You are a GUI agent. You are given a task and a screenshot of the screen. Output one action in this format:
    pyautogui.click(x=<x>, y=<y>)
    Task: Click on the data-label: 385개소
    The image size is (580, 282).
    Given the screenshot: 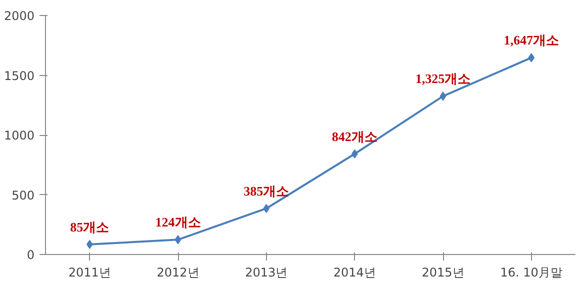 What is the action you would take?
    pyautogui.click(x=267, y=190)
    